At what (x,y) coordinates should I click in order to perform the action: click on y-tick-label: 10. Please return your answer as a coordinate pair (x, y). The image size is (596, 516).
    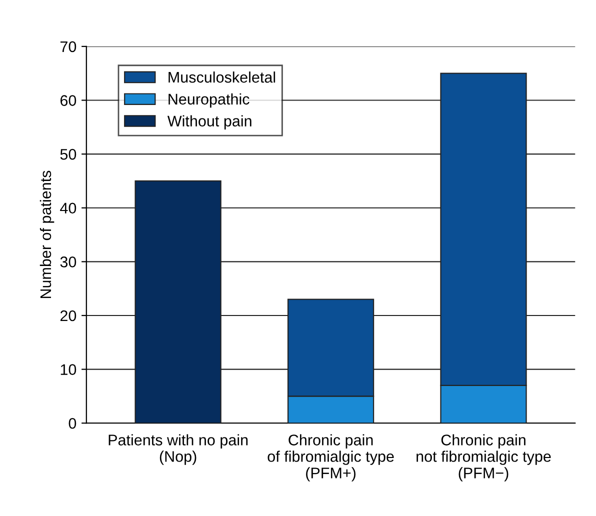
    Looking at the image, I should click on (68, 369).